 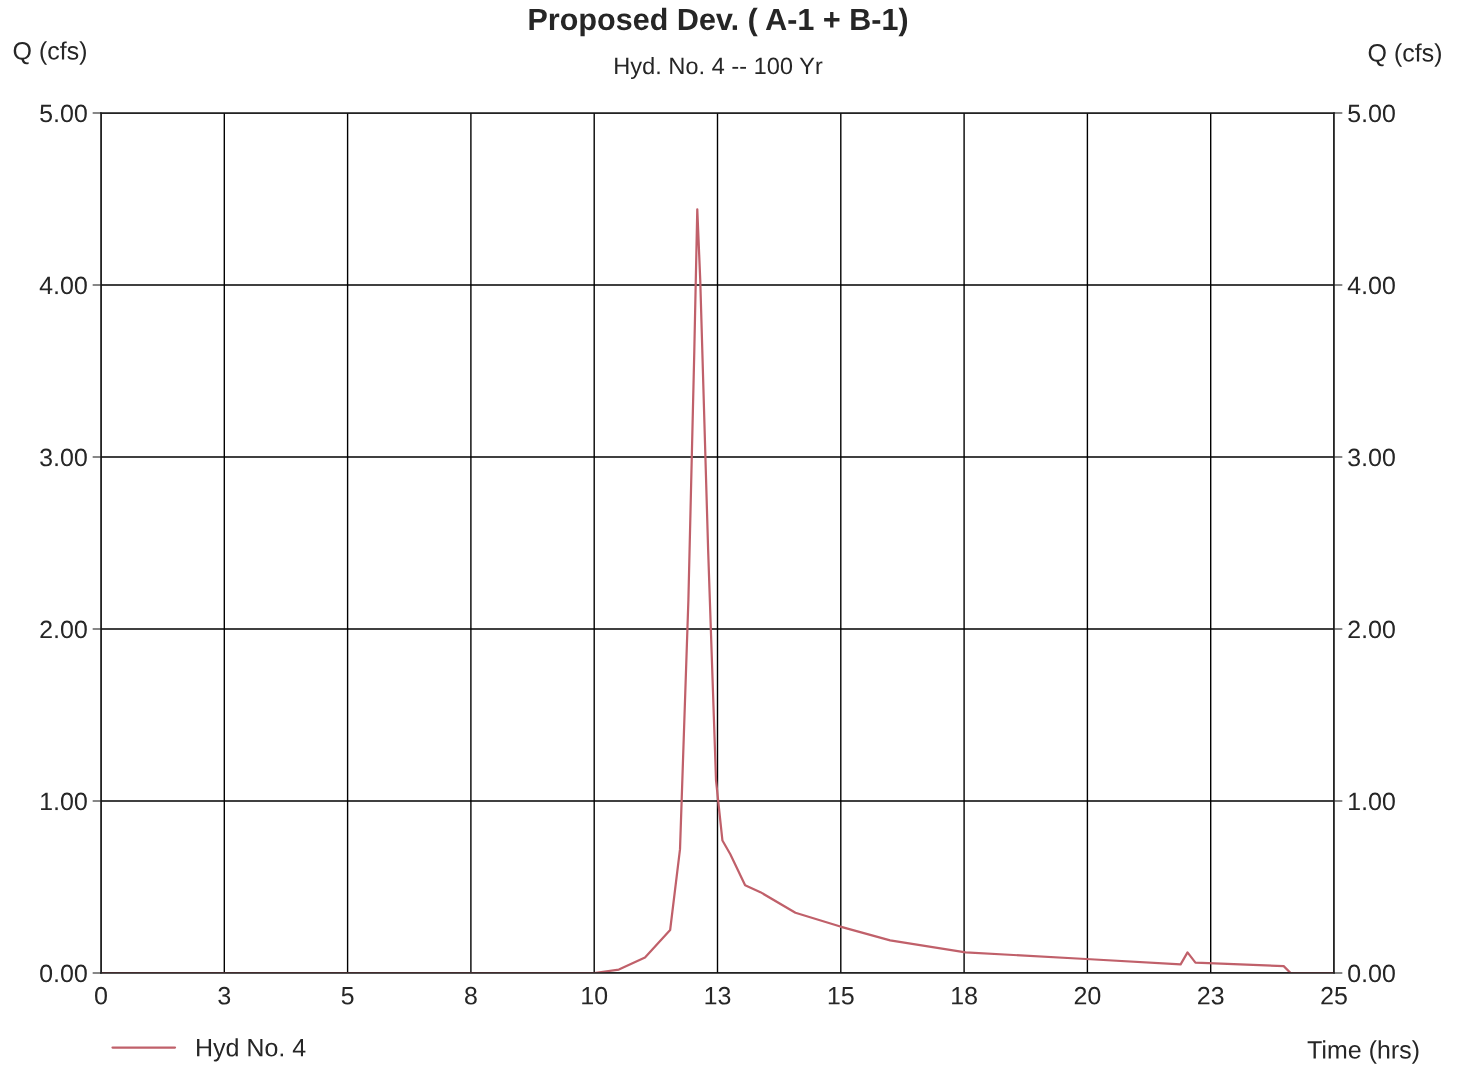 What do you see at coordinates (63, 973) in the screenshot?
I see `y-tick-label: 0.00` at bounding box center [63, 973].